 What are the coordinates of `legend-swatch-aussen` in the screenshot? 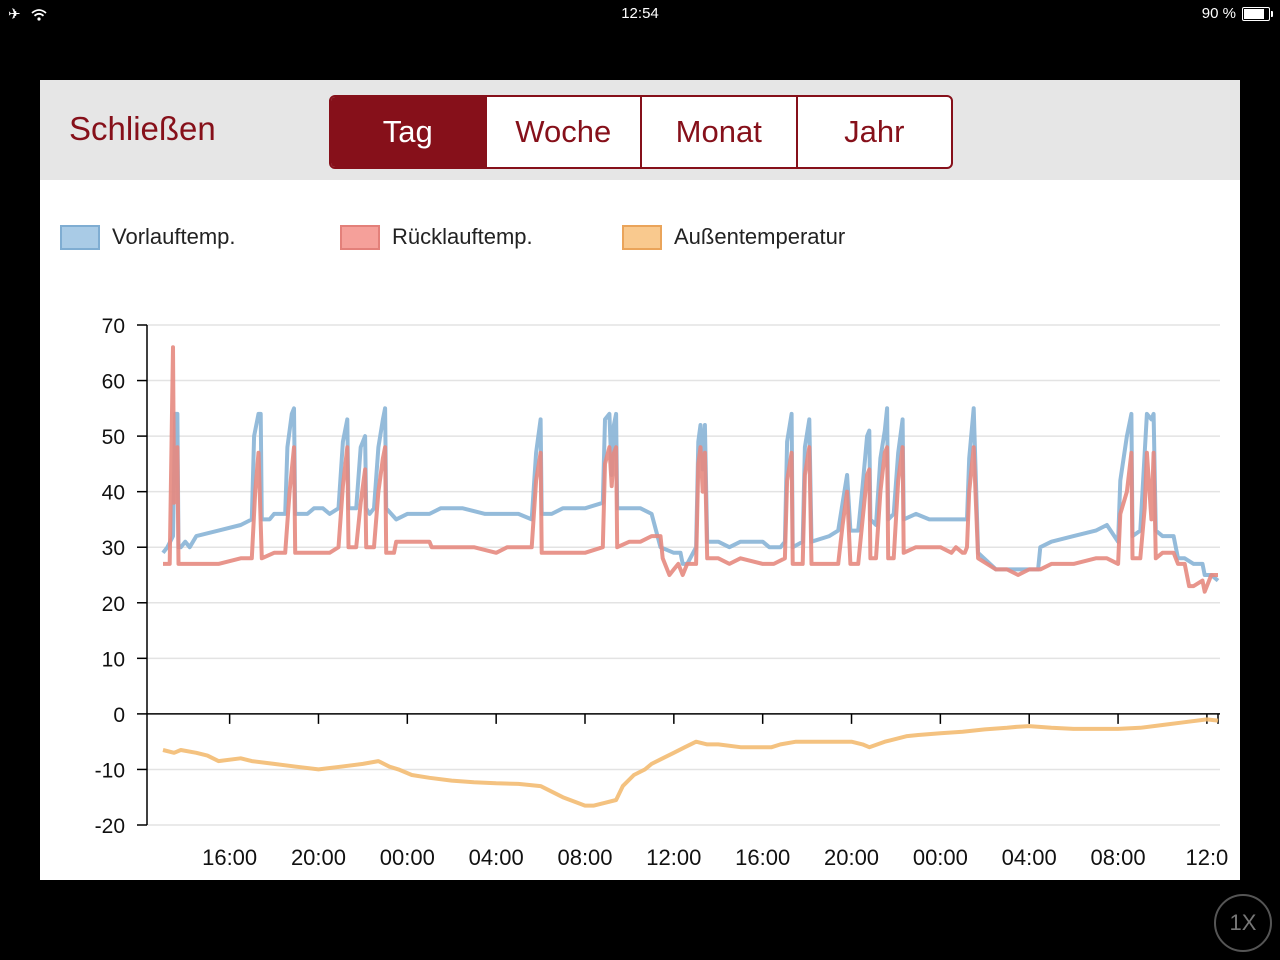 It's located at (642, 237).